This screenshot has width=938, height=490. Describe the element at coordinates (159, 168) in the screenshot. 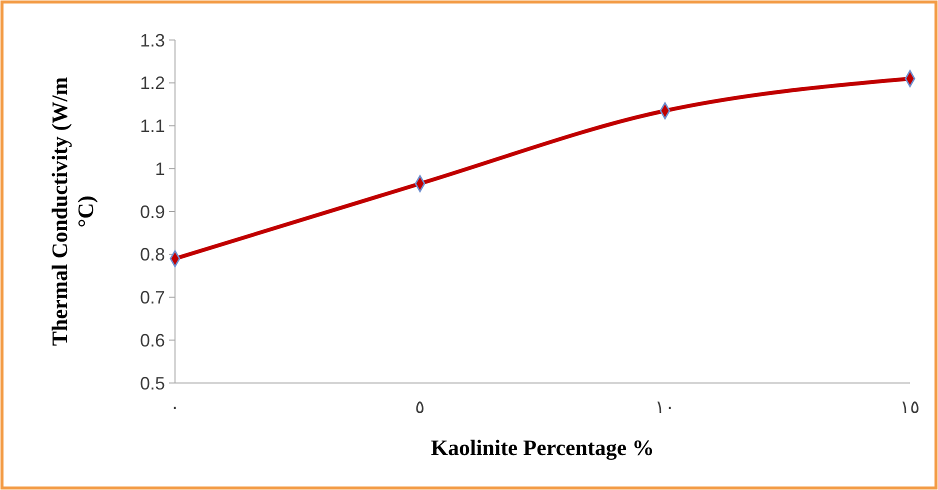

I see `y-tick-label: 1` at that location.